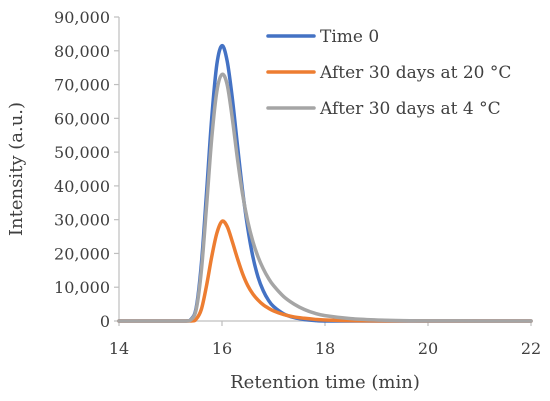  Describe the element at coordinates (325, 382) in the screenshot. I see `x-axis-title: Retention time (min)` at that location.